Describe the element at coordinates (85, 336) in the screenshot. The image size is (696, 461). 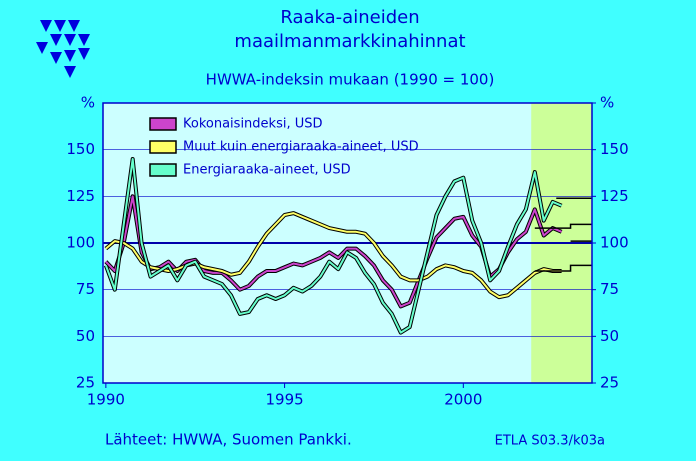
I see `y-tick-label: 50` at that location.